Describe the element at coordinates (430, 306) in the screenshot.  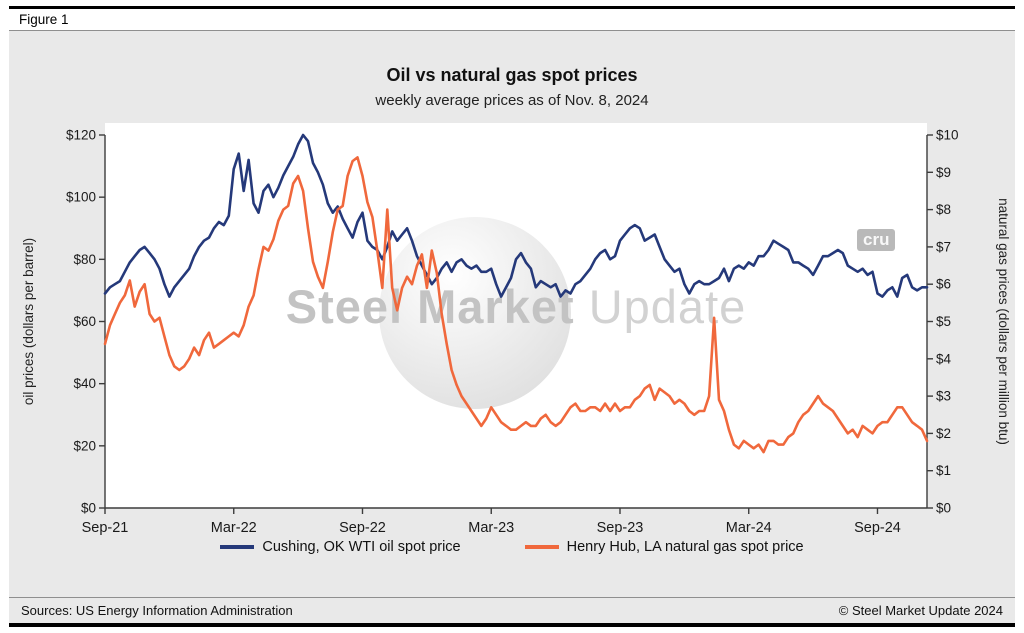
I see `watermark-text-bold: Steel Market` at that location.